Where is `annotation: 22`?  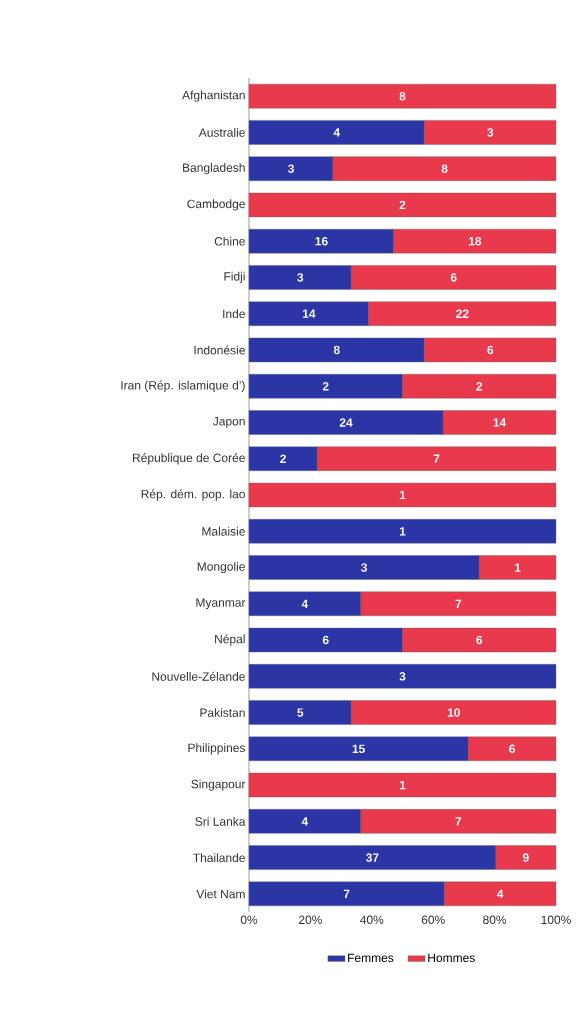 annotation: 22 is located at coordinates (462, 313).